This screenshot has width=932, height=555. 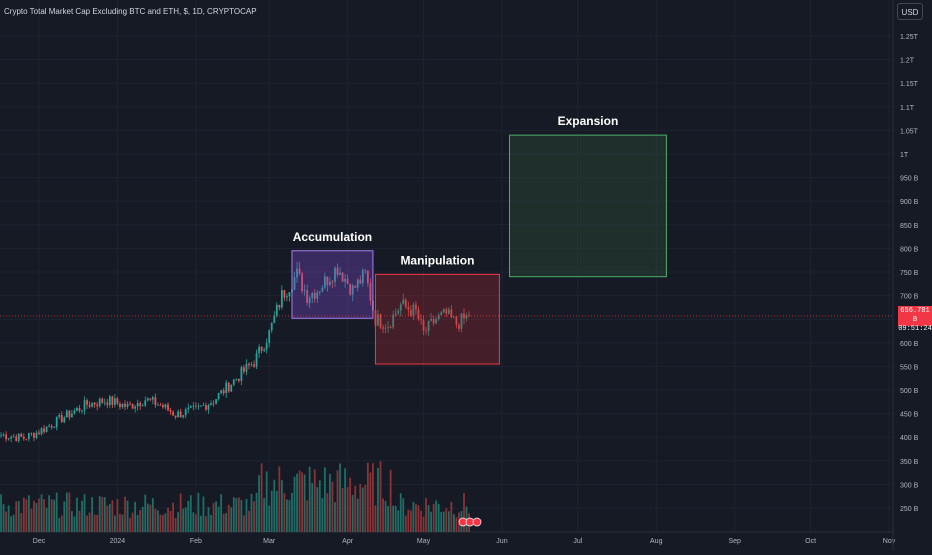 What do you see at coordinates (909, 462) in the screenshot?
I see `y-tick-label: 350 B` at bounding box center [909, 462].